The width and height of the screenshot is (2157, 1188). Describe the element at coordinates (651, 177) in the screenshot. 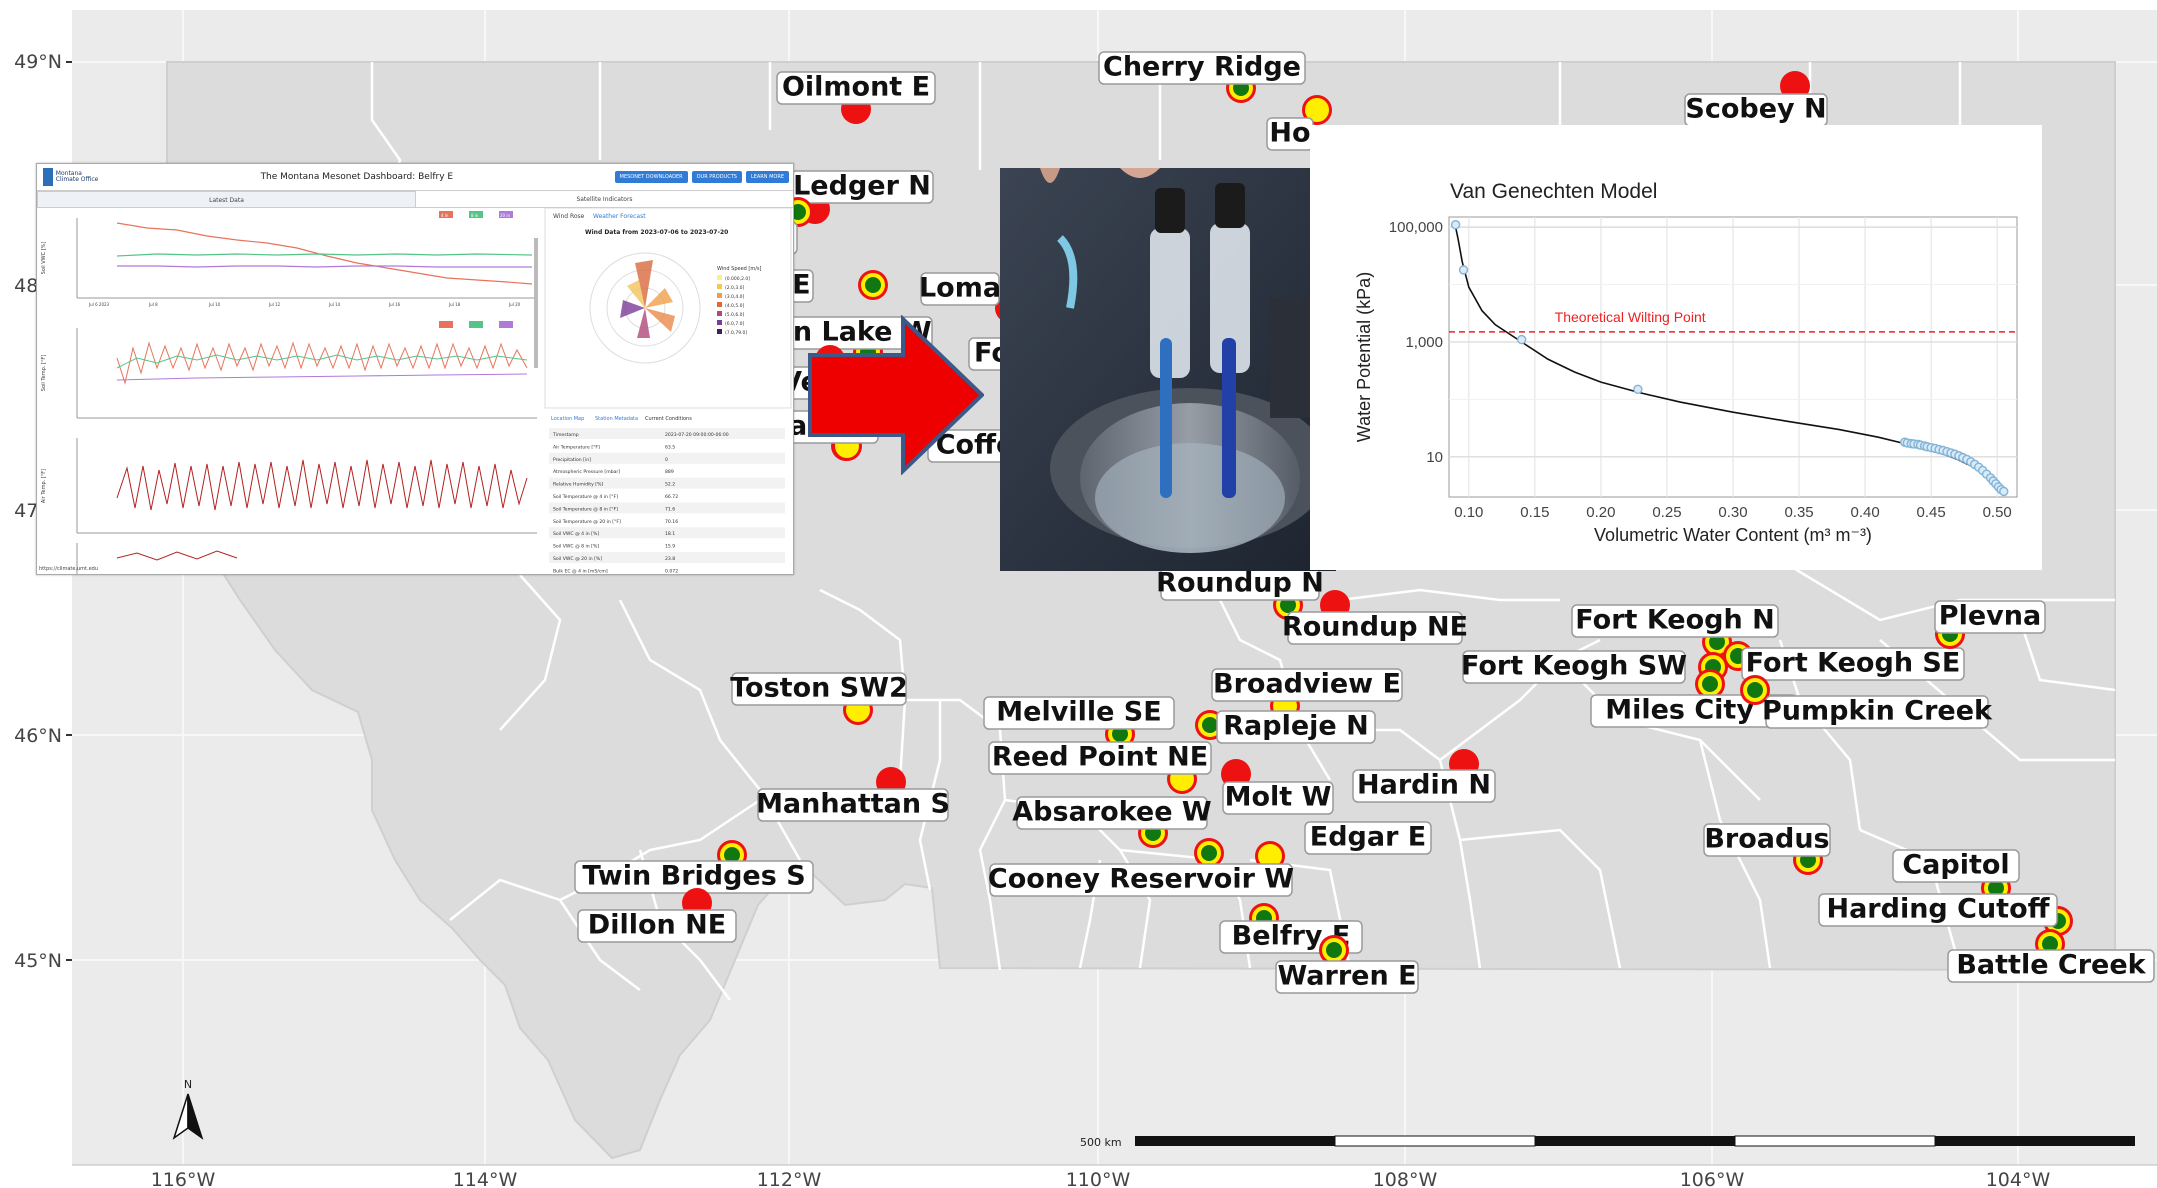

I see `downloader-button: MESONET DOWNLOADER` at that location.